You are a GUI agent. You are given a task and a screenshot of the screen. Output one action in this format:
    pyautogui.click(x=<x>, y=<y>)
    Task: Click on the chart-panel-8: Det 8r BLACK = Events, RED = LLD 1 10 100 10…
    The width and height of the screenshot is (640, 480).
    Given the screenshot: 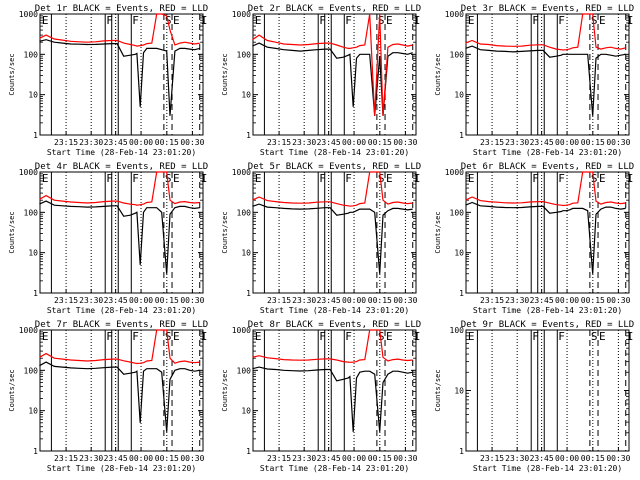 What is the action you would take?
    pyautogui.click(x=321, y=396)
    